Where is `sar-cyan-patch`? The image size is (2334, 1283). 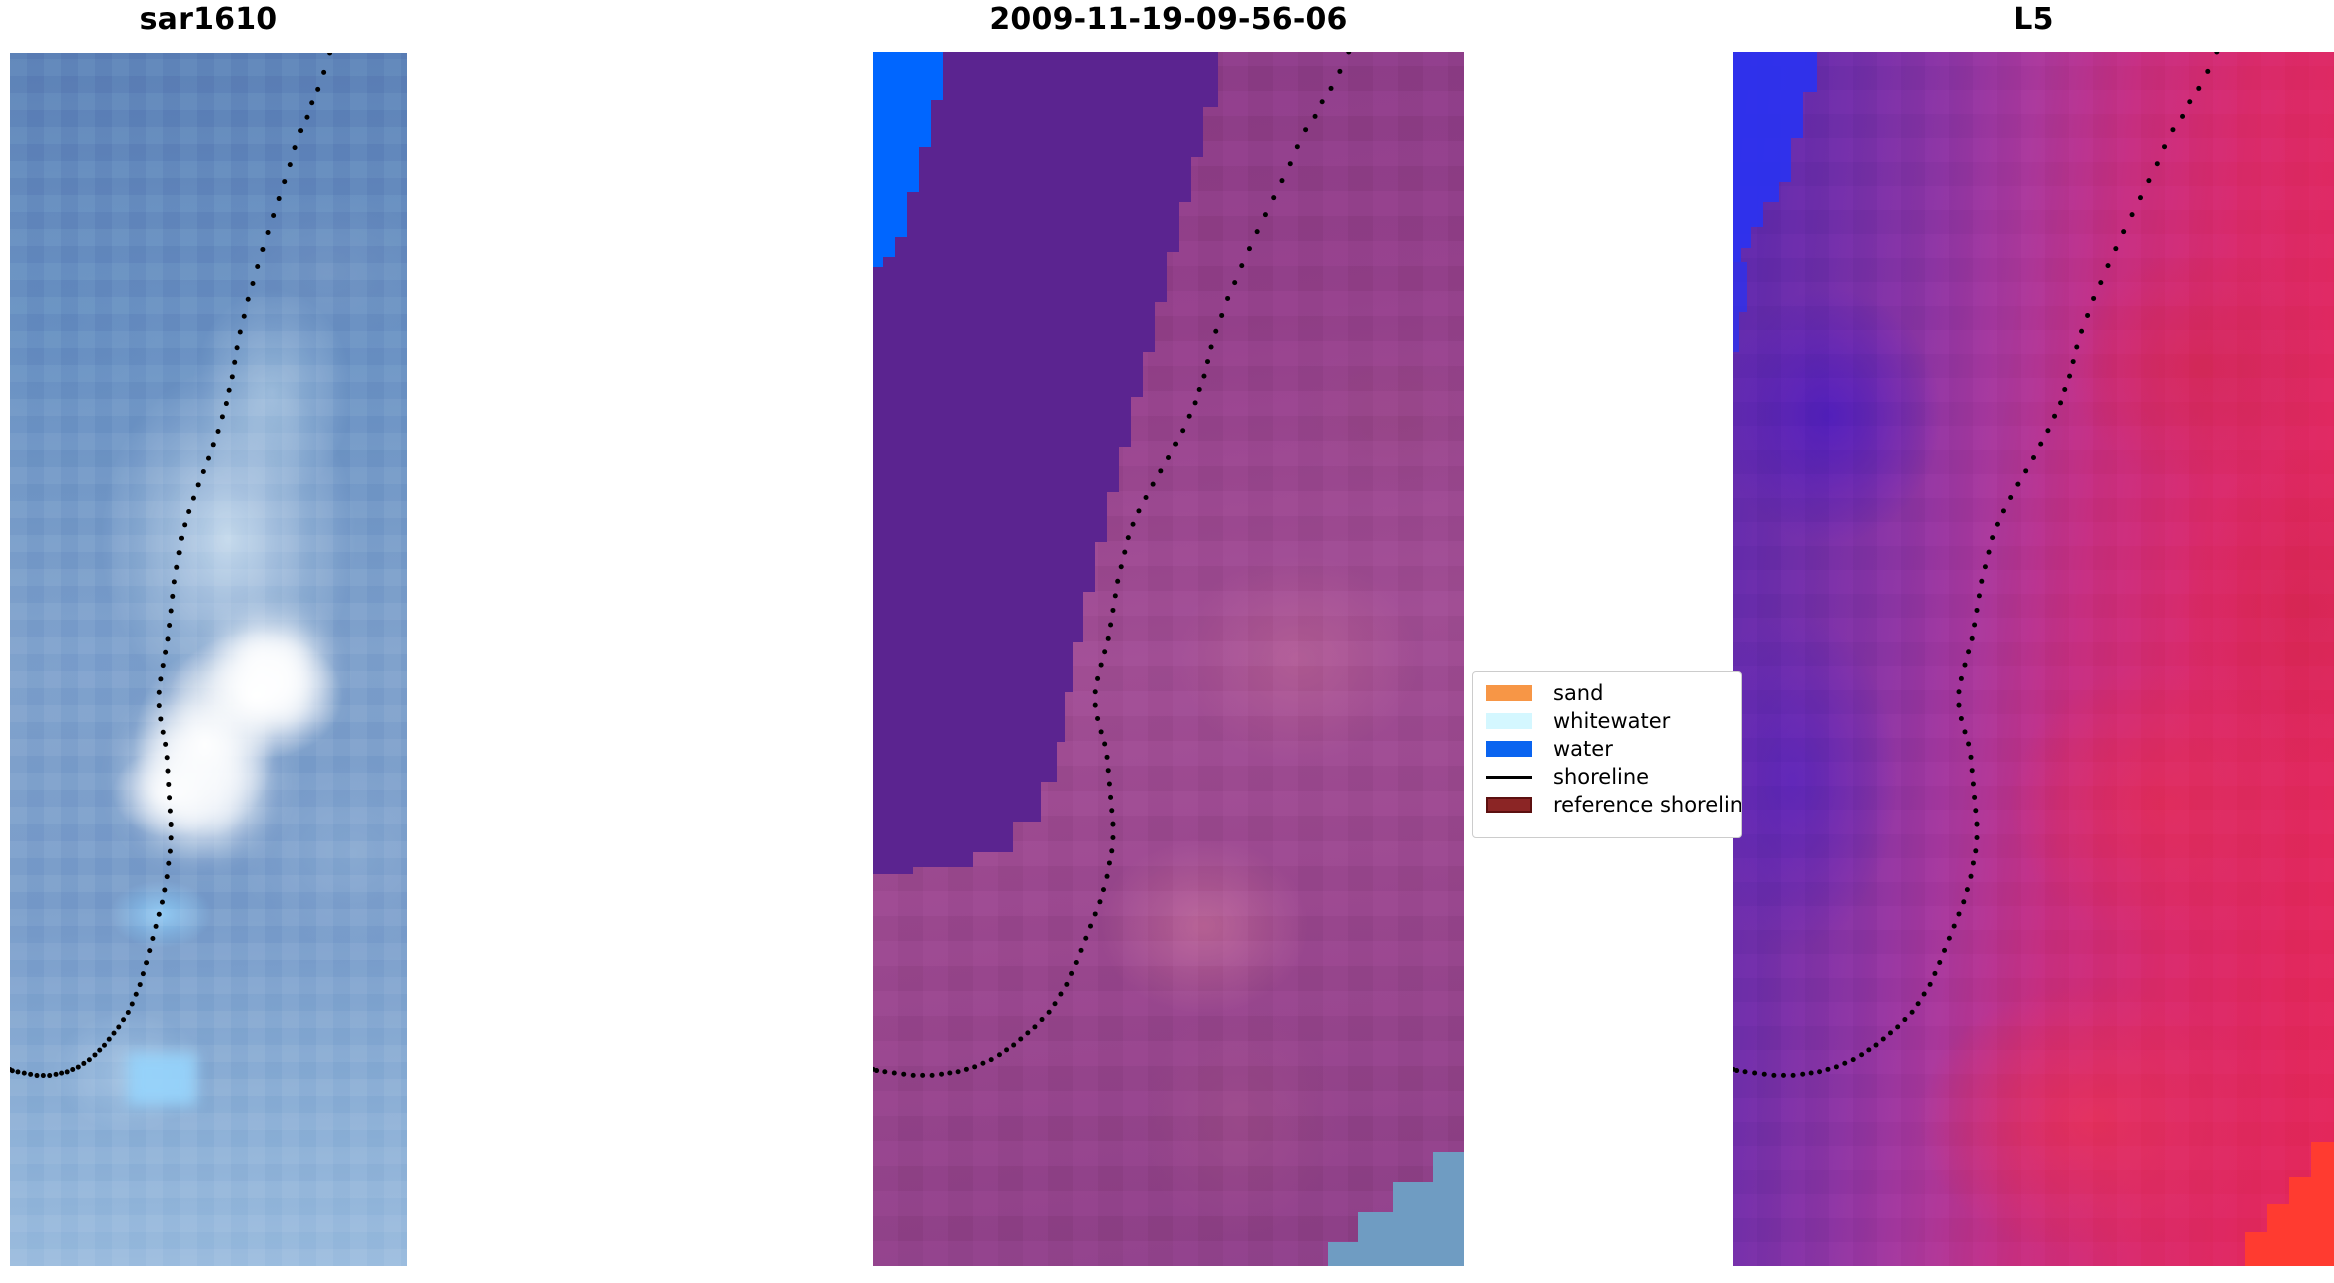
sar-cyan-patch is located at coordinates (162, 1079).